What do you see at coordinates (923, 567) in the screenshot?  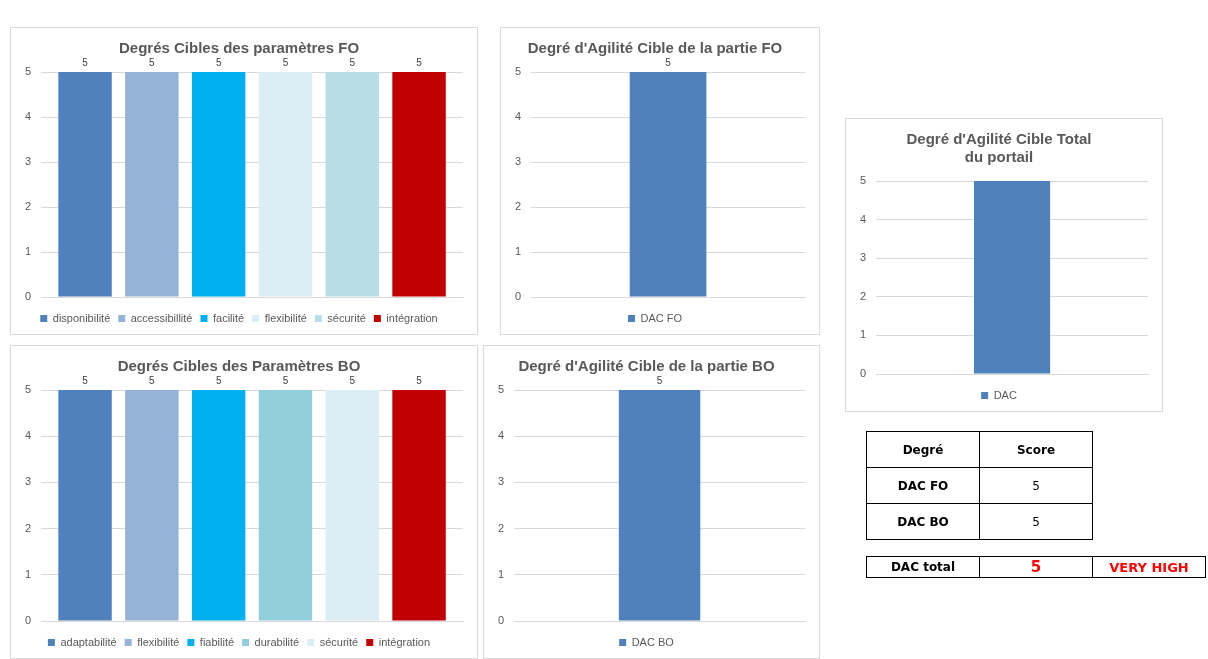 I see `category-label: DAC total` at bounding box center [923, 567].